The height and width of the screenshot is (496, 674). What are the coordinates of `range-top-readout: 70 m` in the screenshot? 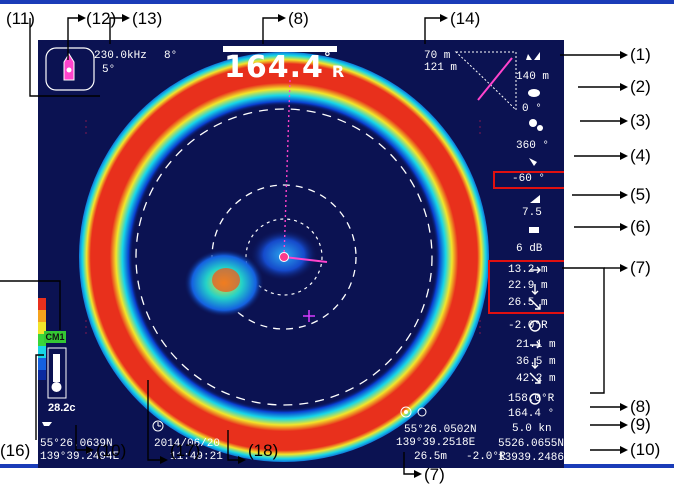 It's located at (437, 56).